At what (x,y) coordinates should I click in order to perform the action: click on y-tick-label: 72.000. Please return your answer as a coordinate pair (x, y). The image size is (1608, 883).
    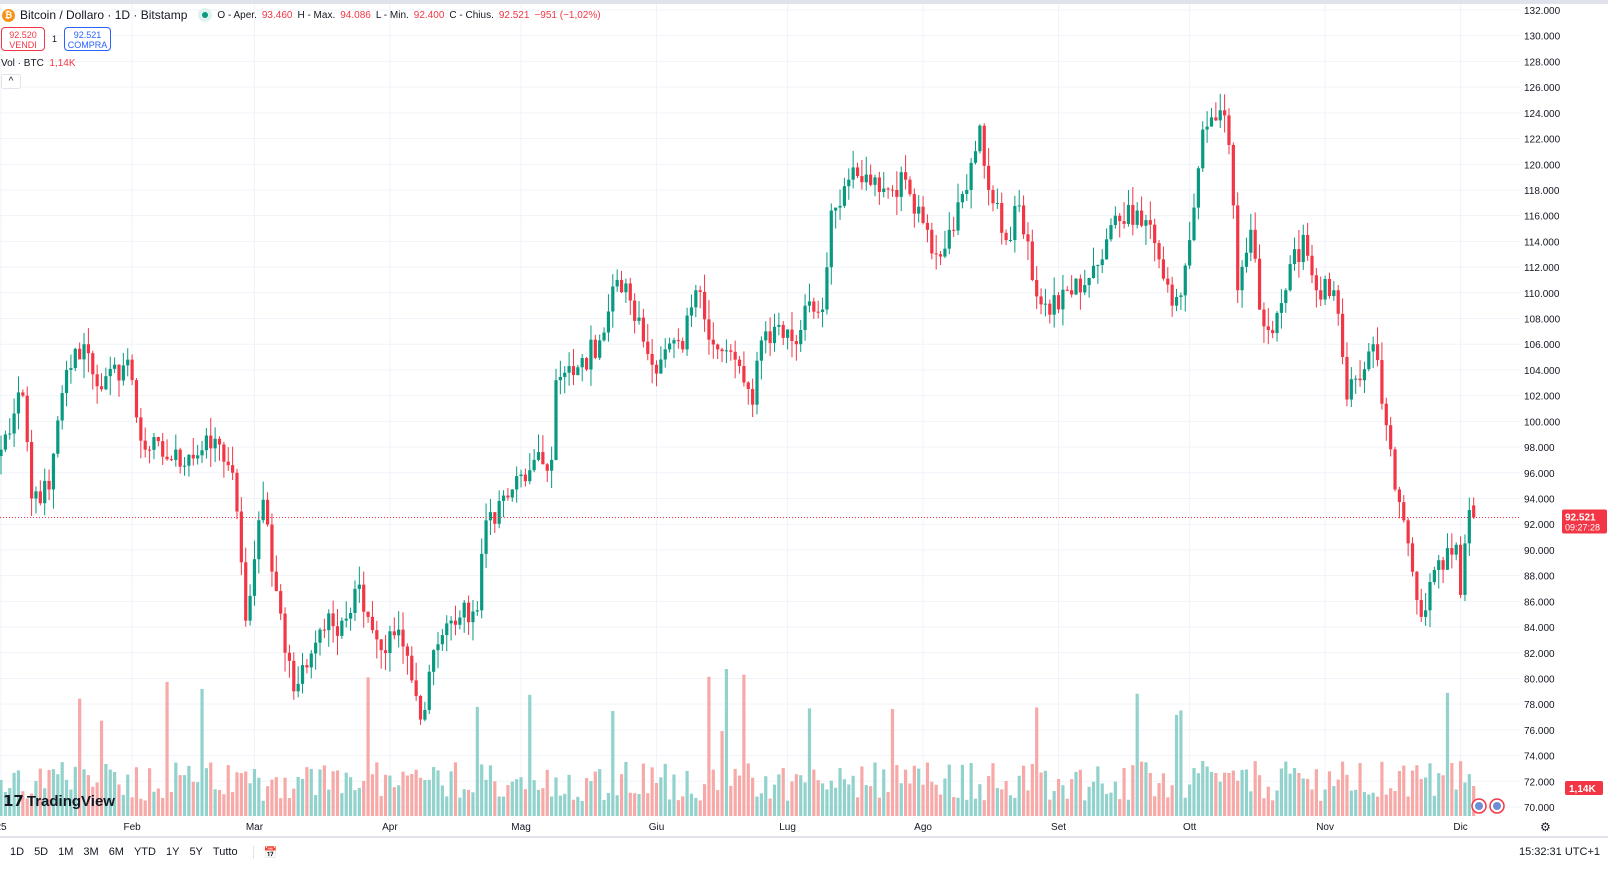
    Looking at the image, I should click on (1539, 782).